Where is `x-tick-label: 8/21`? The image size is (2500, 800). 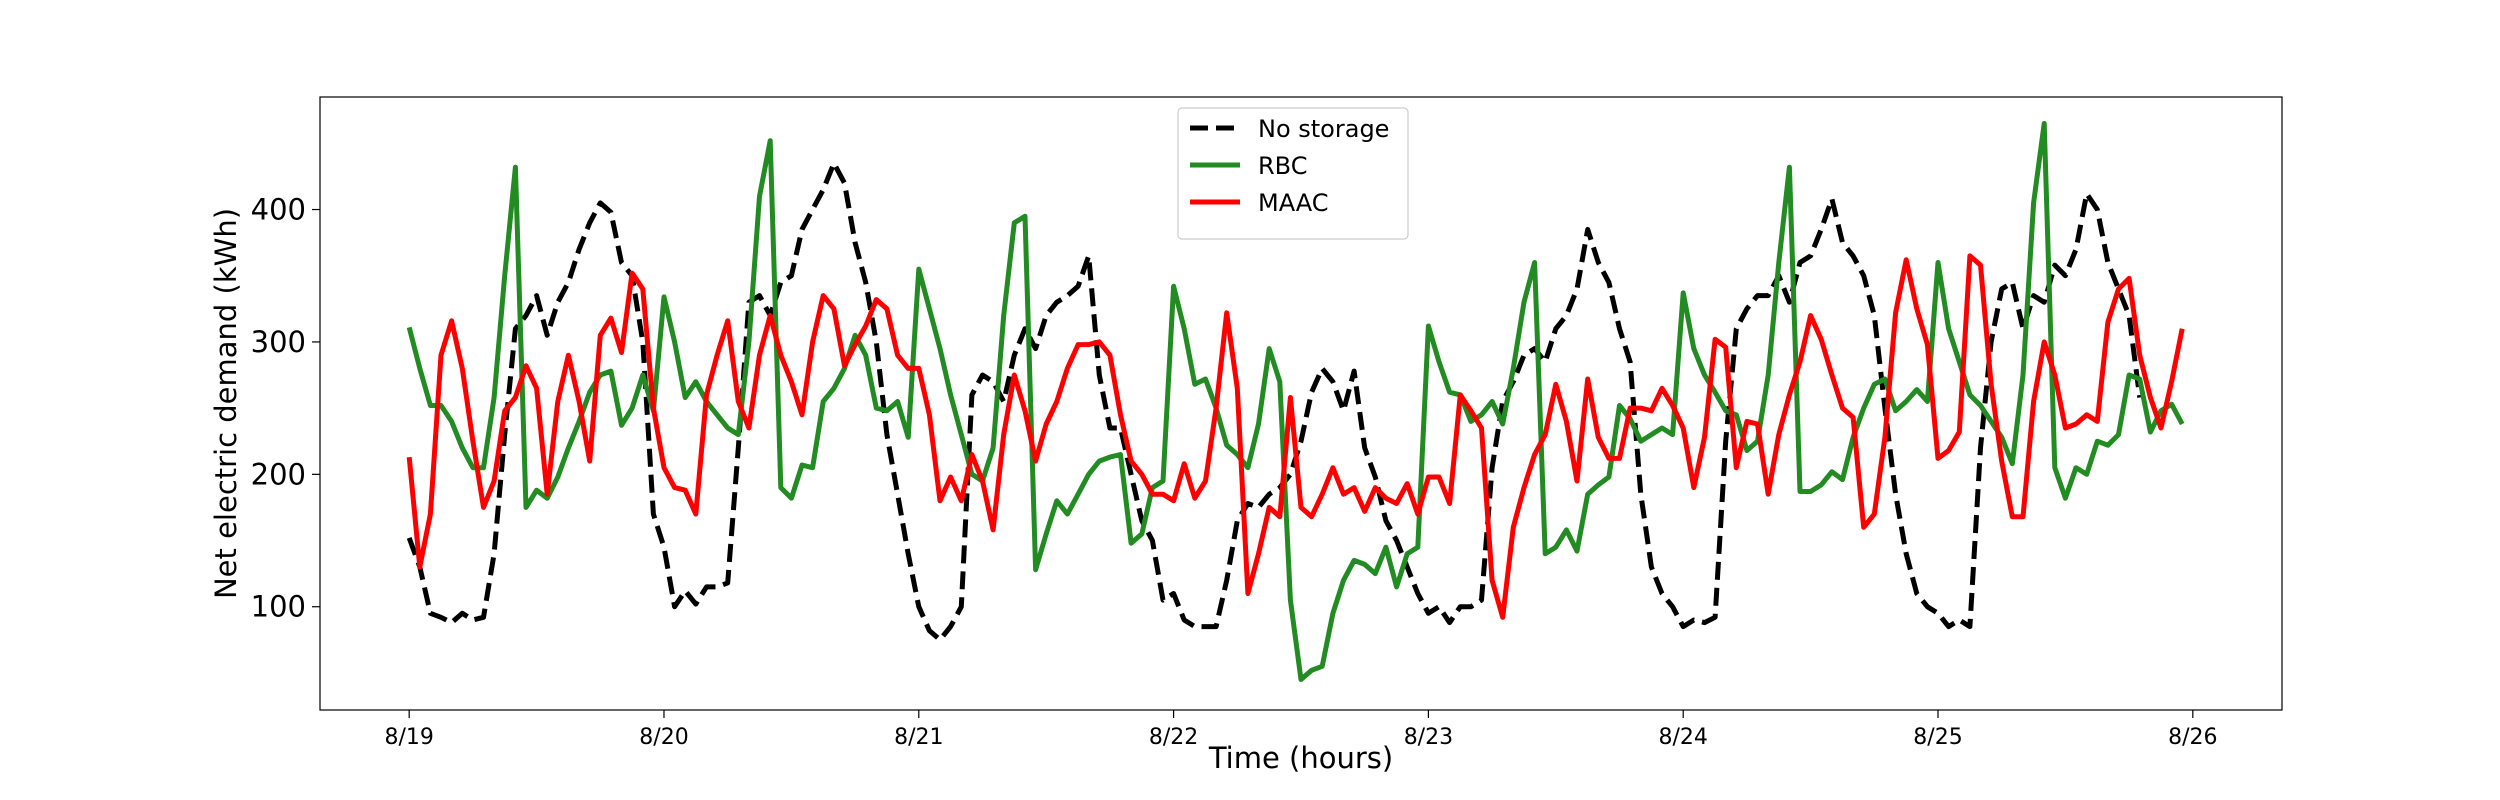
x-tick-label: 8/21 is located at coordinates (918, 737).